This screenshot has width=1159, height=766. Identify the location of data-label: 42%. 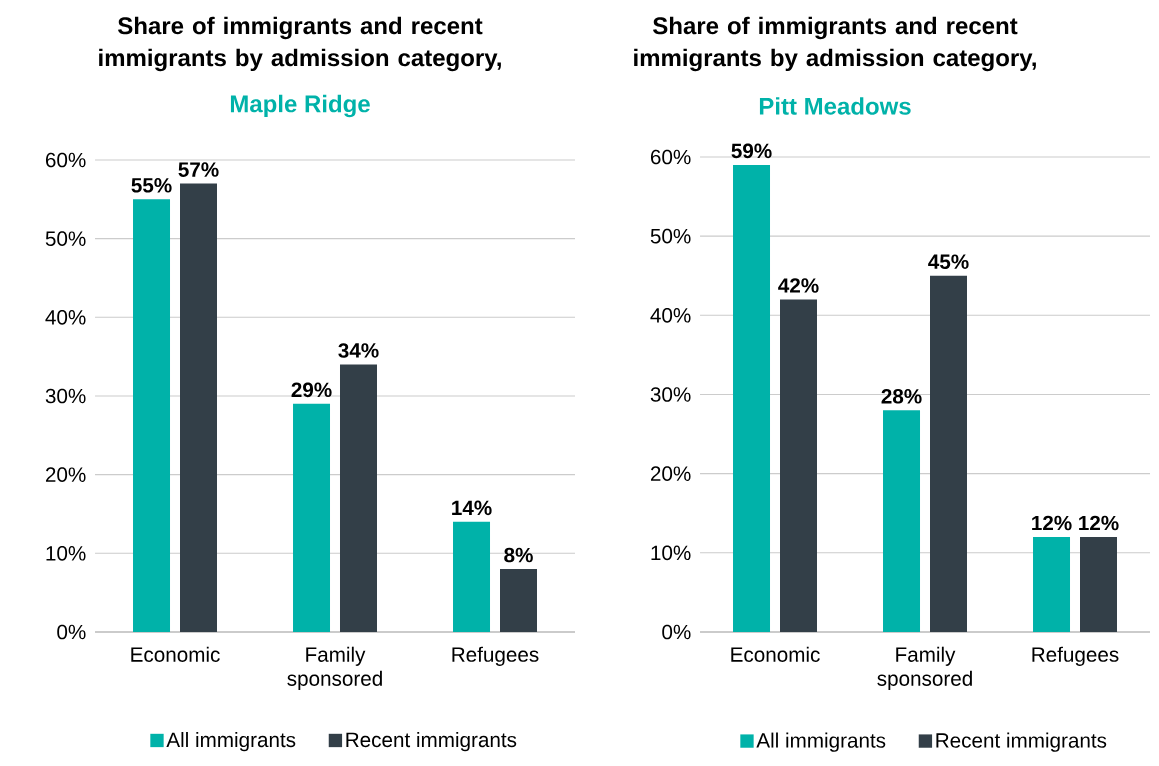
(798, 285).